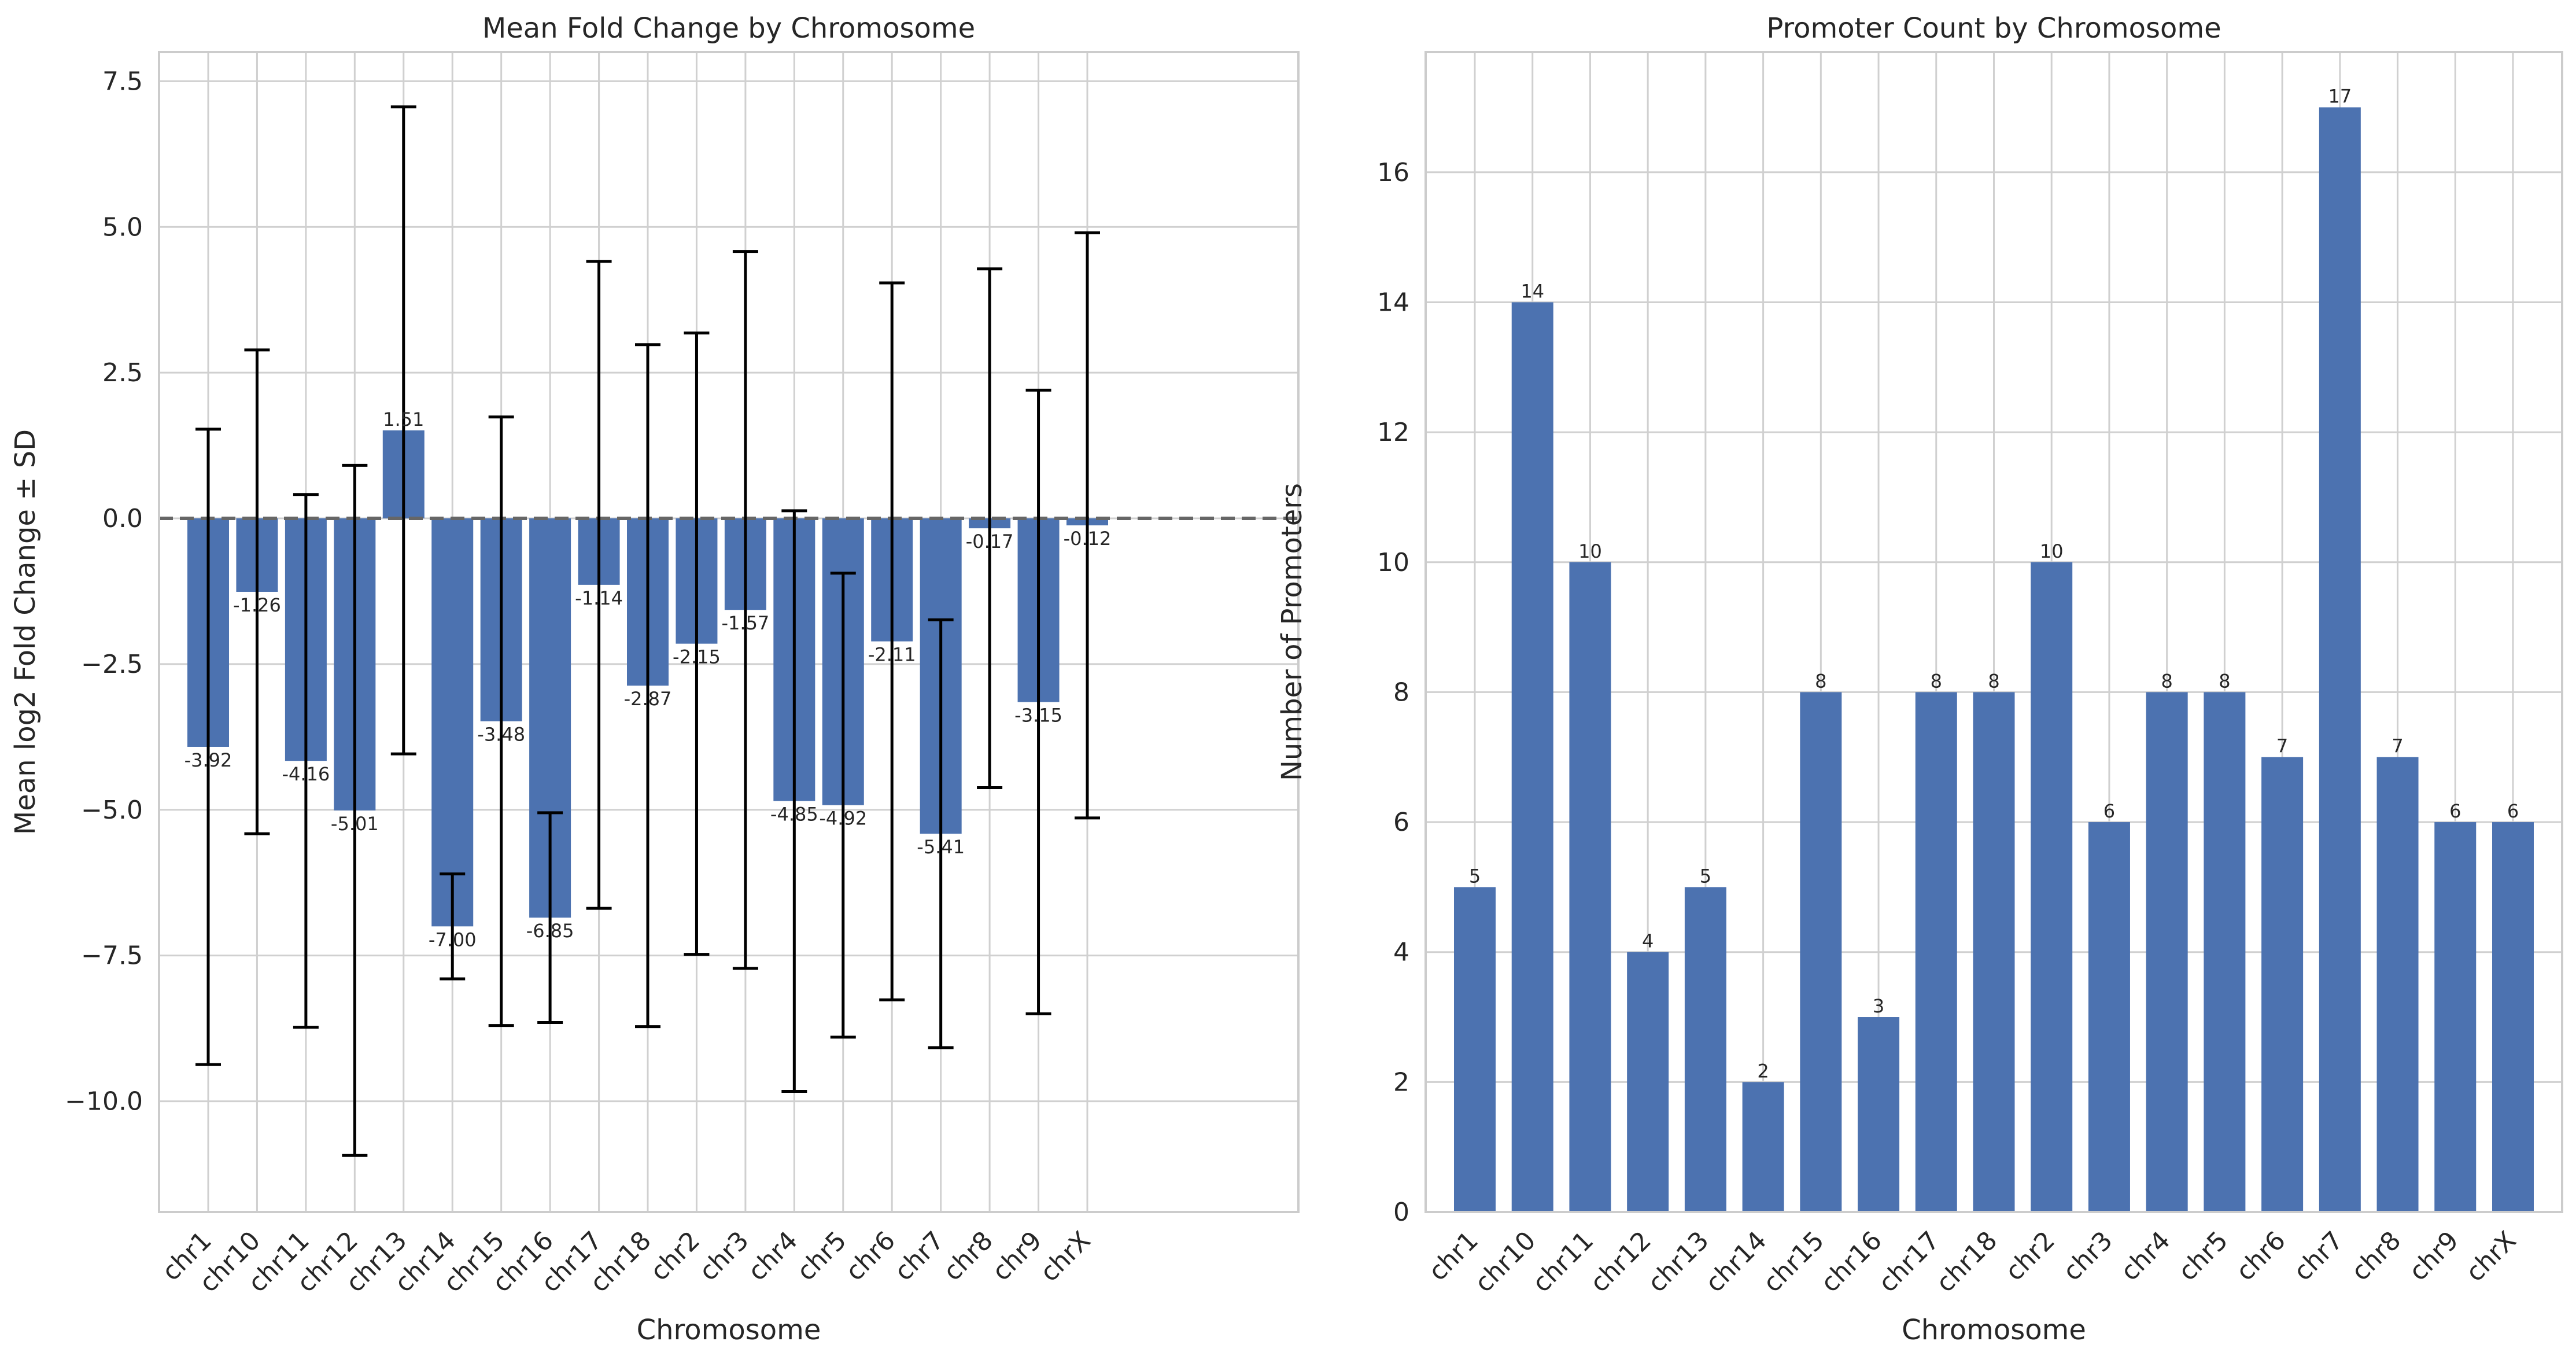 Image resolution: width=2576 pixels, height=1363 pixels. Describe the element at coordinates (453, 940) in the screenshot. I see `bar-value-label: -7.00` at that location.